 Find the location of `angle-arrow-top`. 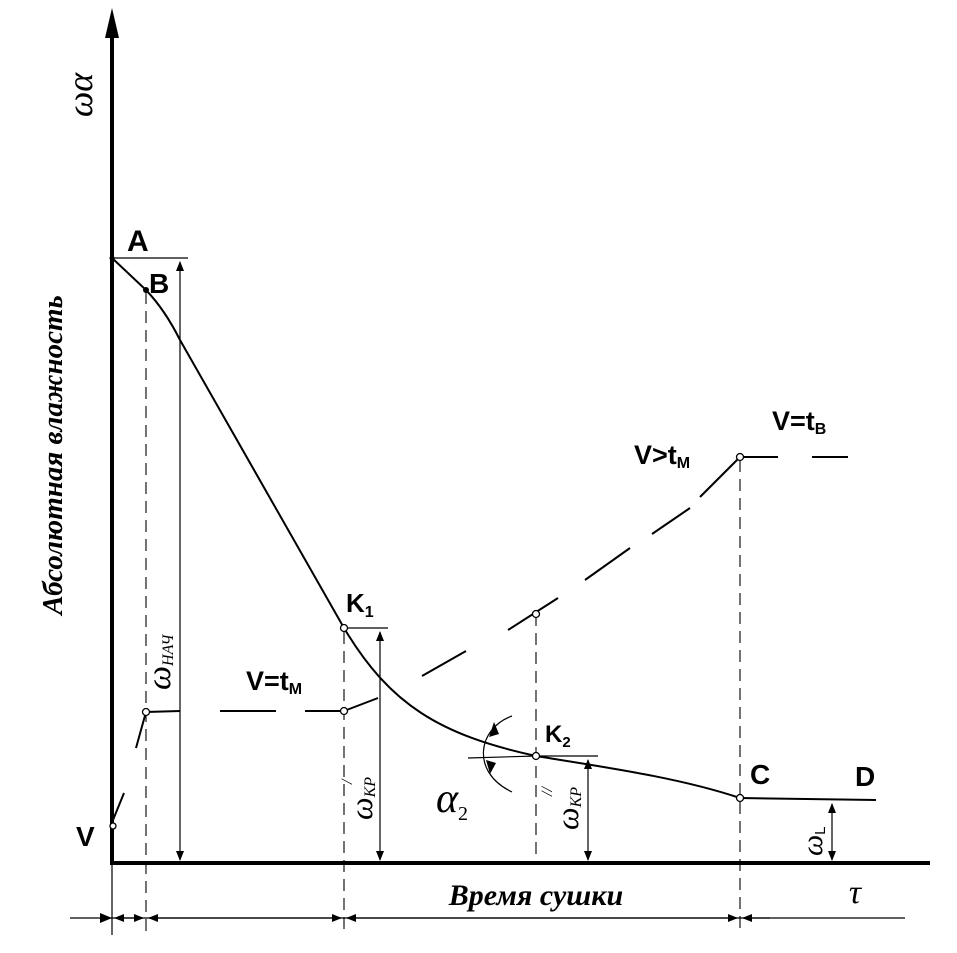

angle-arrow-top is located at coordinates (494, 729).